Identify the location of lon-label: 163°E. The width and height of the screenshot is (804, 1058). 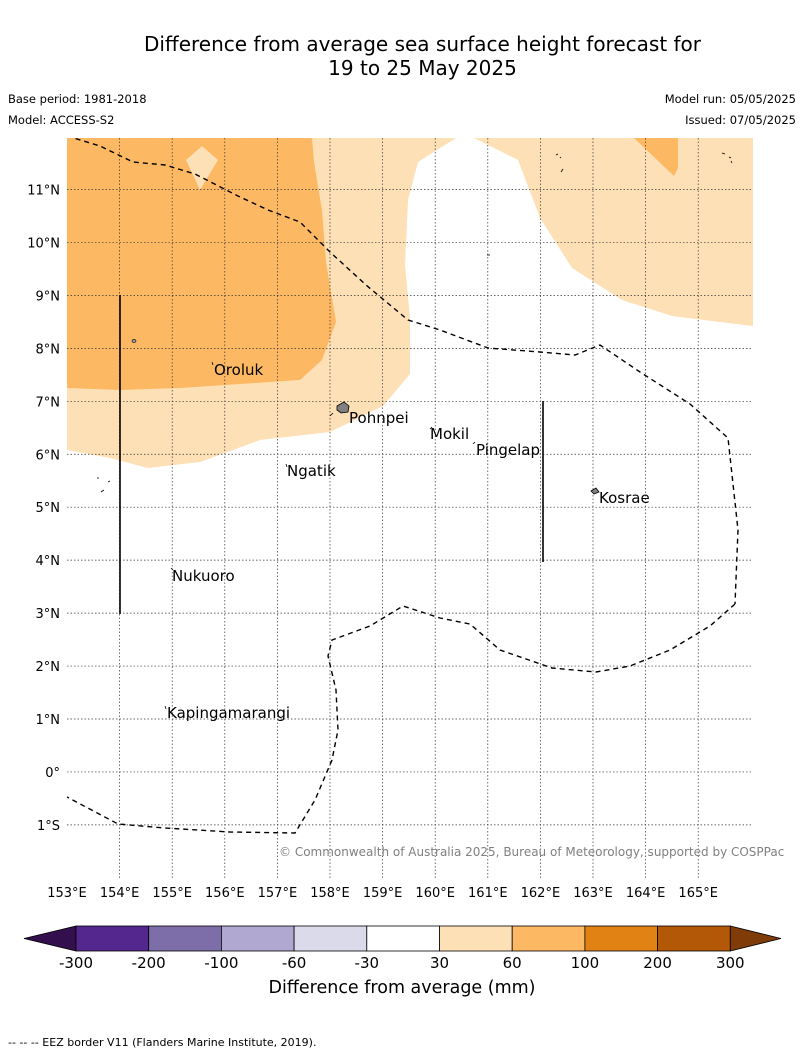
(593, 893).